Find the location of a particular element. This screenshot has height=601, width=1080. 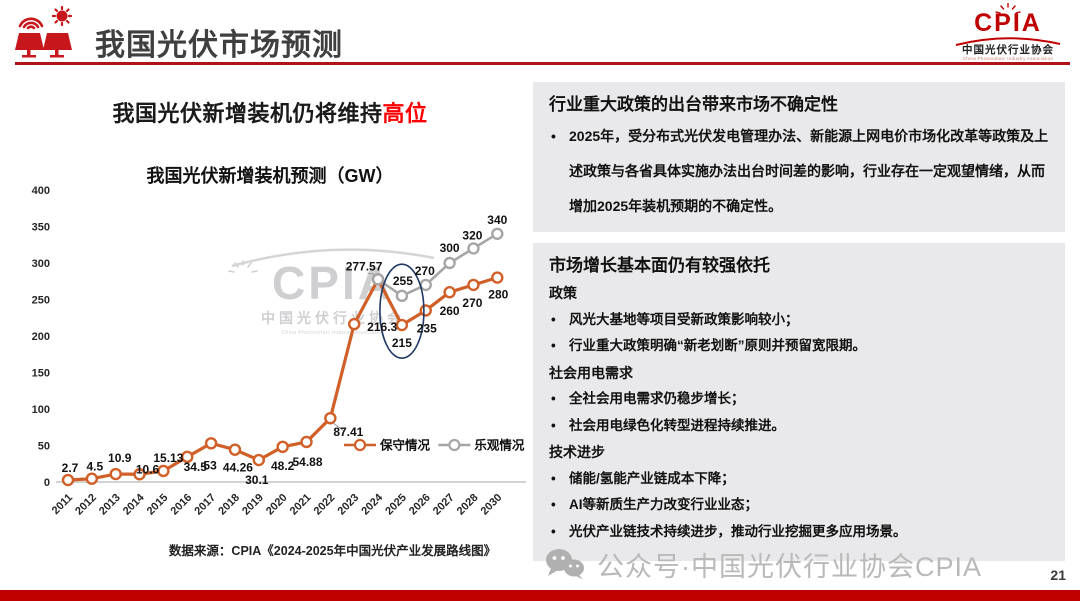

wechat-watermark: 公众号·中国光伏行业协会CPIA is located at coordinates (795, 564).